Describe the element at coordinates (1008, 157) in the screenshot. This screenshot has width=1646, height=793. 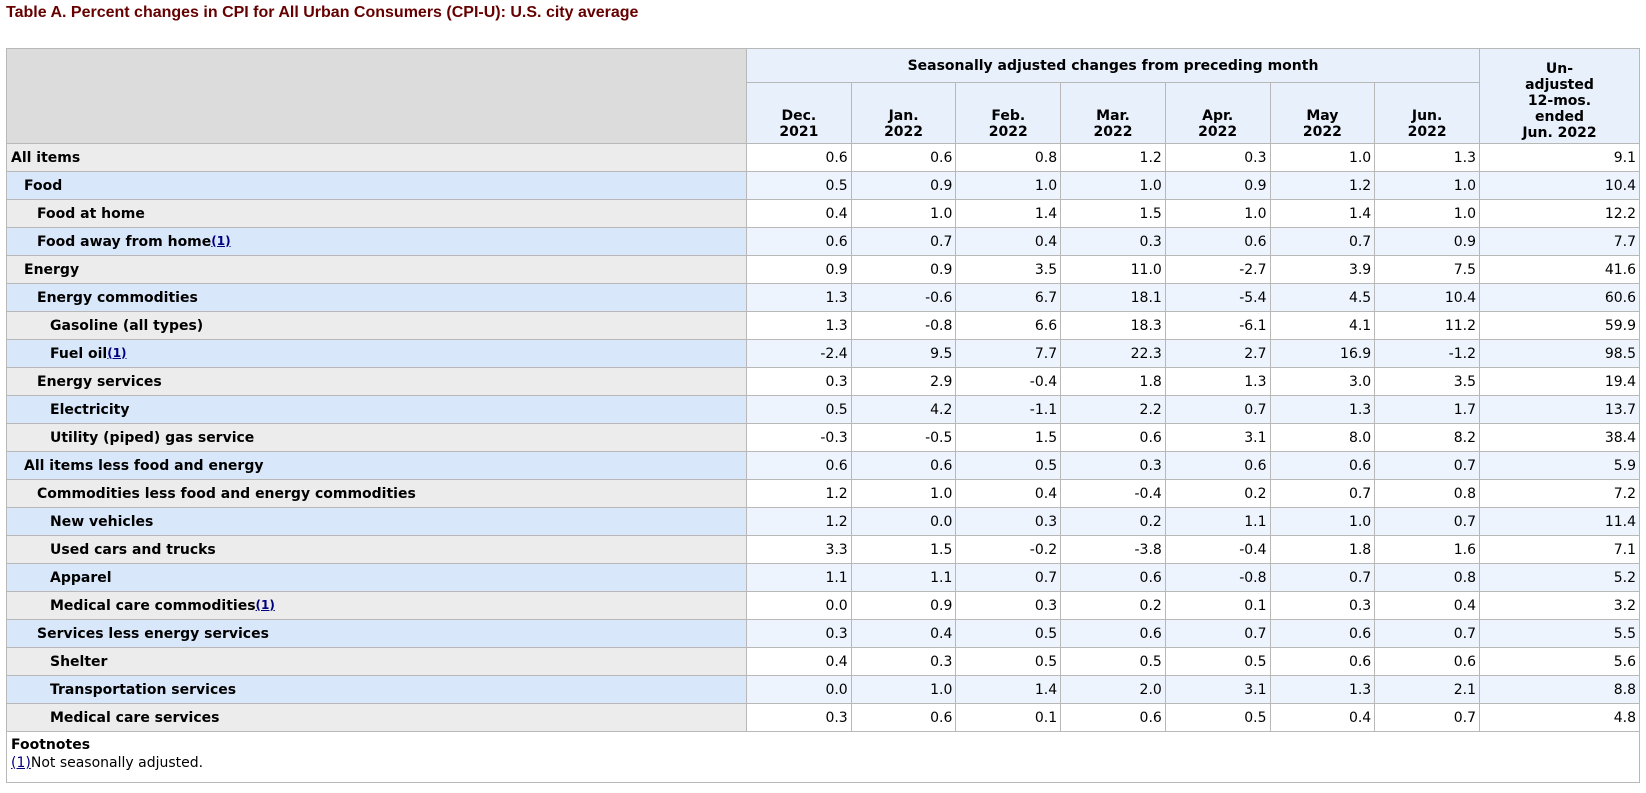
I see `value-cell: 0.8` at that location.